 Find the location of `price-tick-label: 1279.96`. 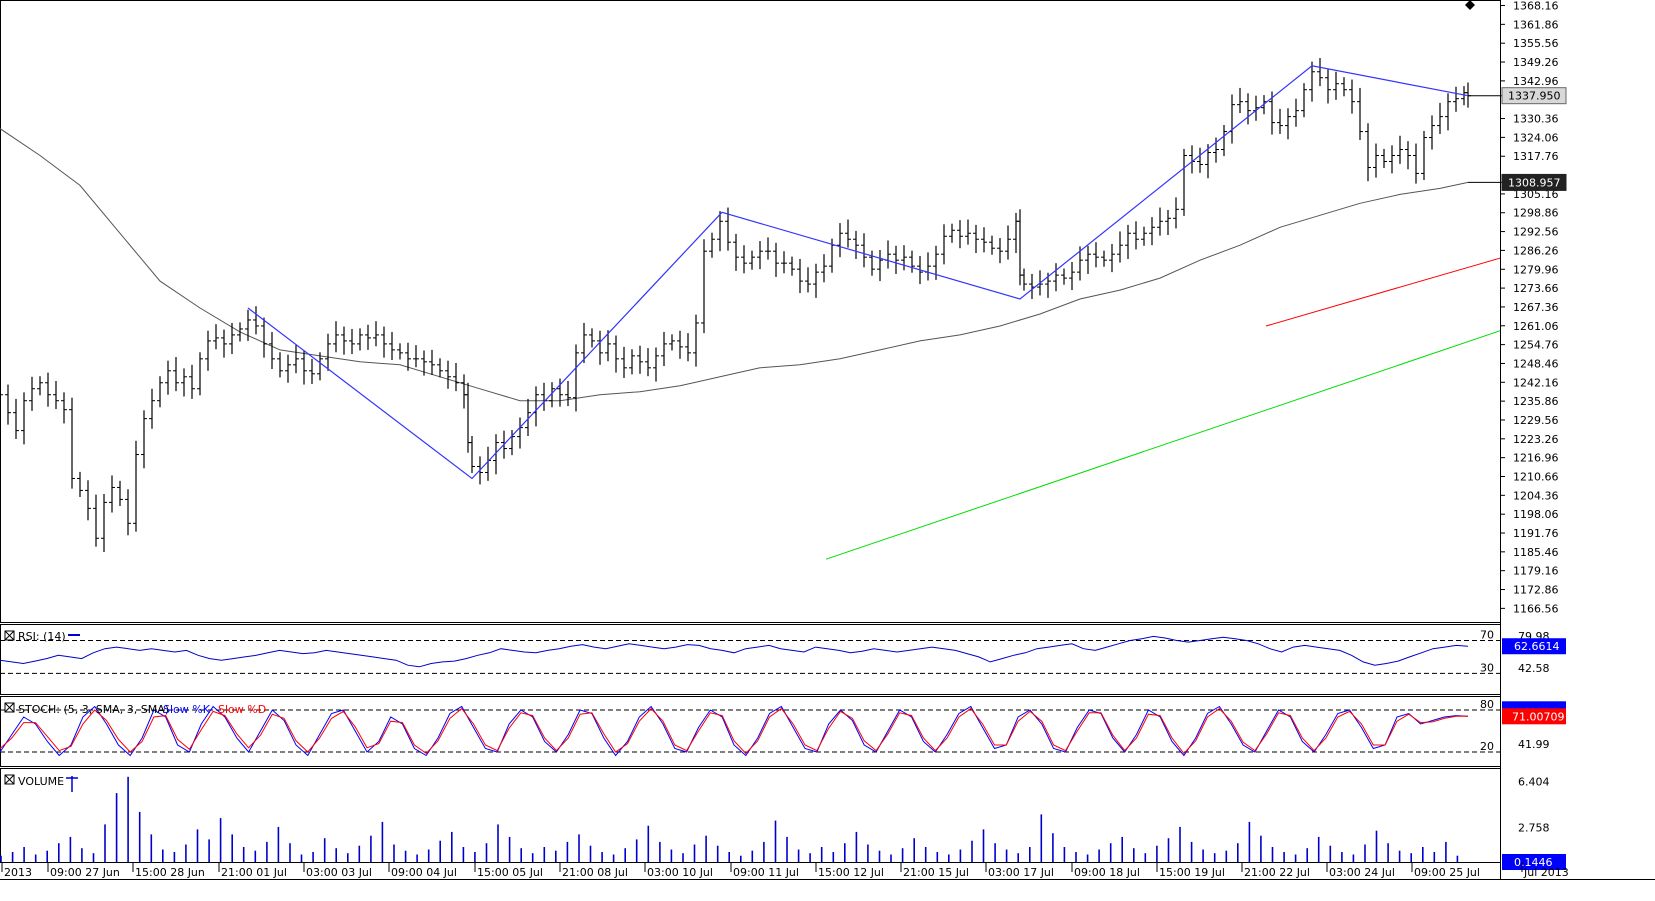

price-tick-label: 1279.96 is located at coordinates (1536, 269).